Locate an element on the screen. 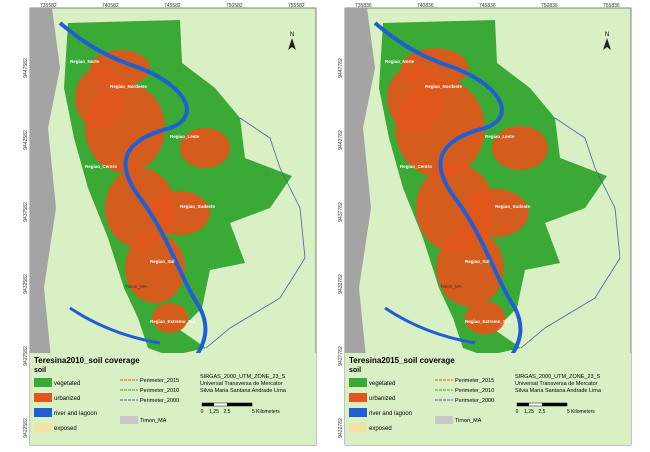 This screenshot has width=650, height=452. y-coordinate-label: 9442582 is located at coordinates (26, 140).